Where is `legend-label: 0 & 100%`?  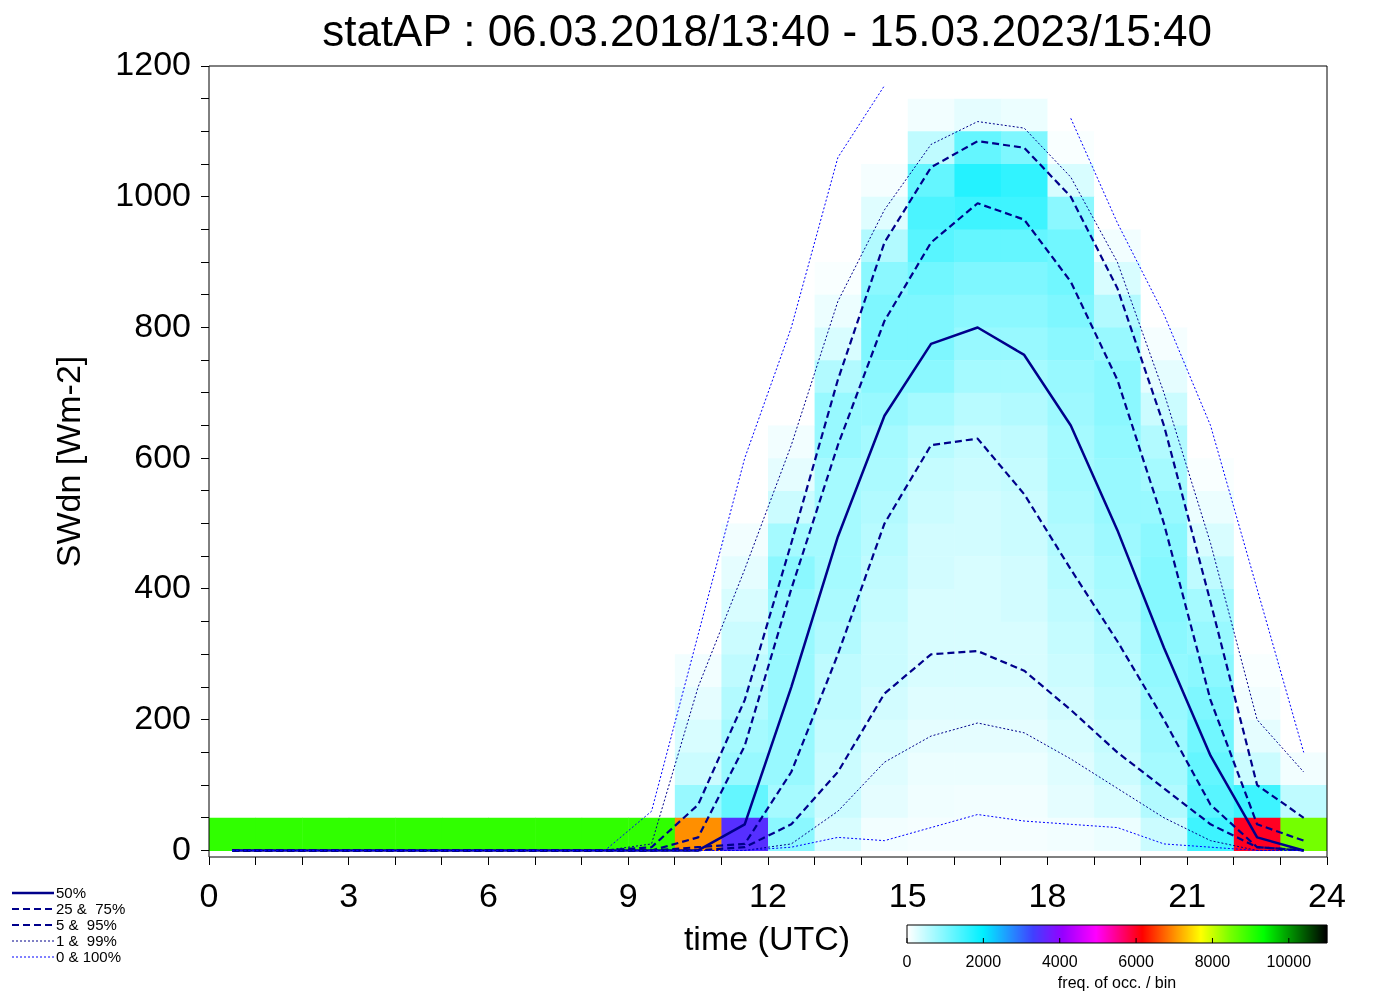
legend-label: 0 & 100% is located at coordinates (89, 956).